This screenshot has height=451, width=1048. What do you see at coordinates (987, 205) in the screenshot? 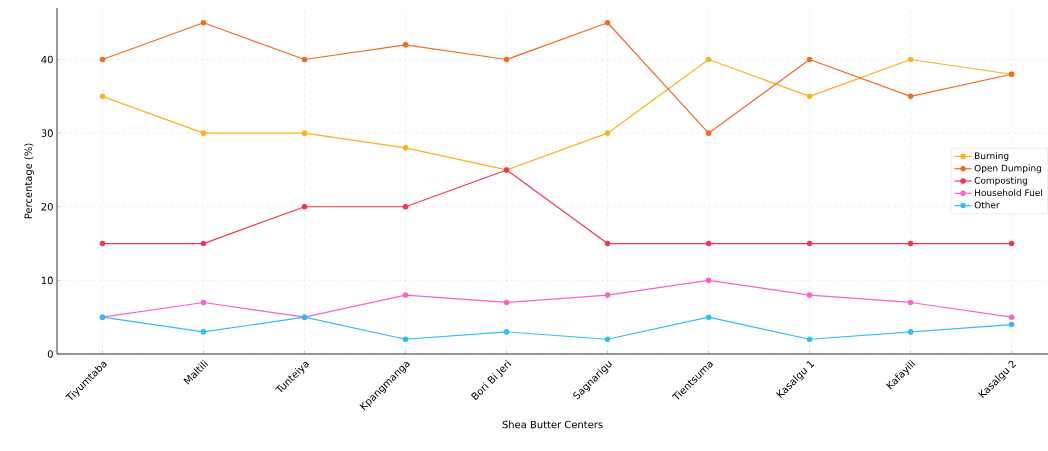
I see `legend-label: Other` at bounding box center [987, 205].